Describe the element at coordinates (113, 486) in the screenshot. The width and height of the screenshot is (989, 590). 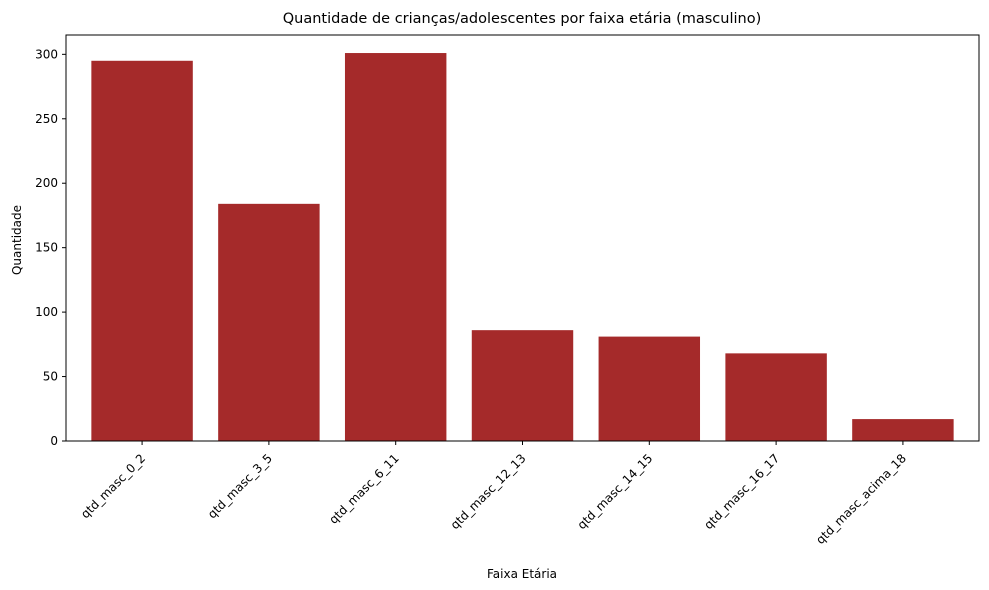
I see `x-tick-label: qtd_masc_0_2` at that location.